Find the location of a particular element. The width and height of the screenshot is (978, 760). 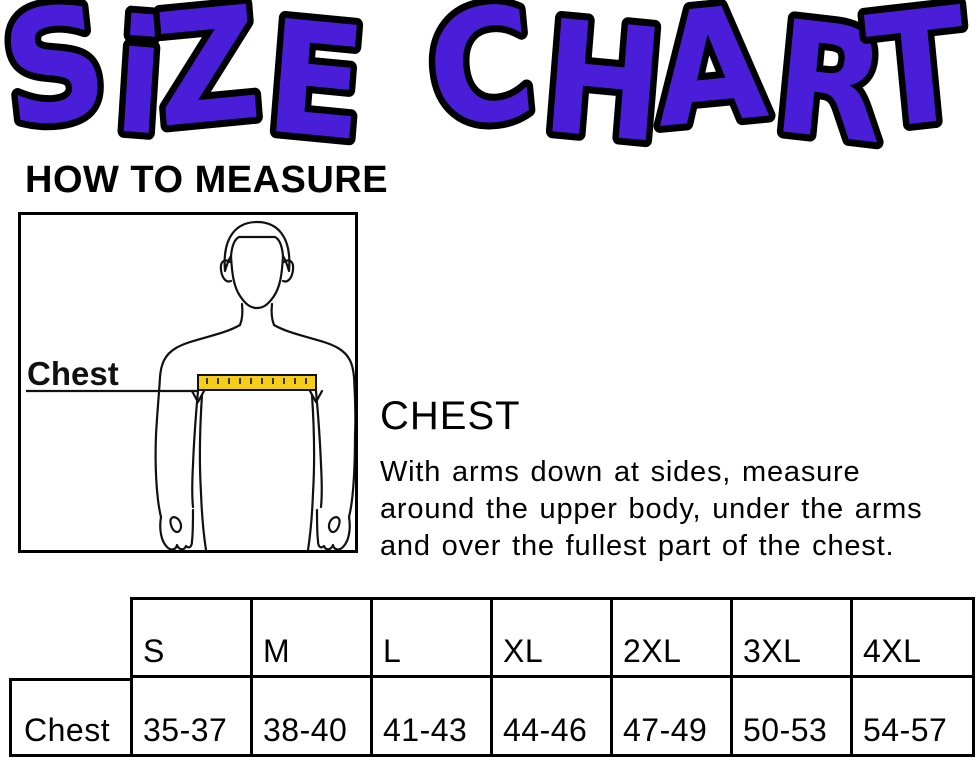

size-column-header-3xl: 3XL is located at coordinates (790, 637).